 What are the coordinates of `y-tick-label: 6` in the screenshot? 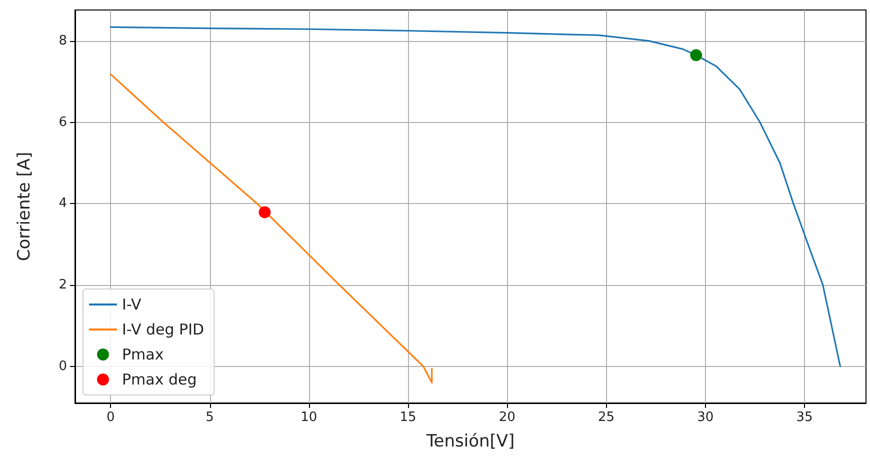 It's located at (62, 122).